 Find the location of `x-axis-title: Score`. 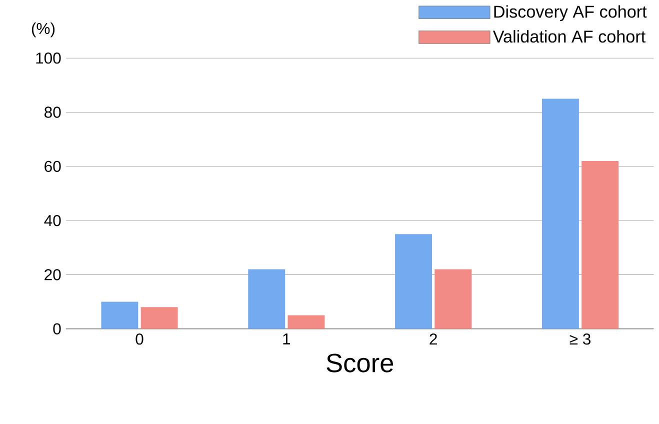

x-axis-title: Score is located at coordinates (360, 363).